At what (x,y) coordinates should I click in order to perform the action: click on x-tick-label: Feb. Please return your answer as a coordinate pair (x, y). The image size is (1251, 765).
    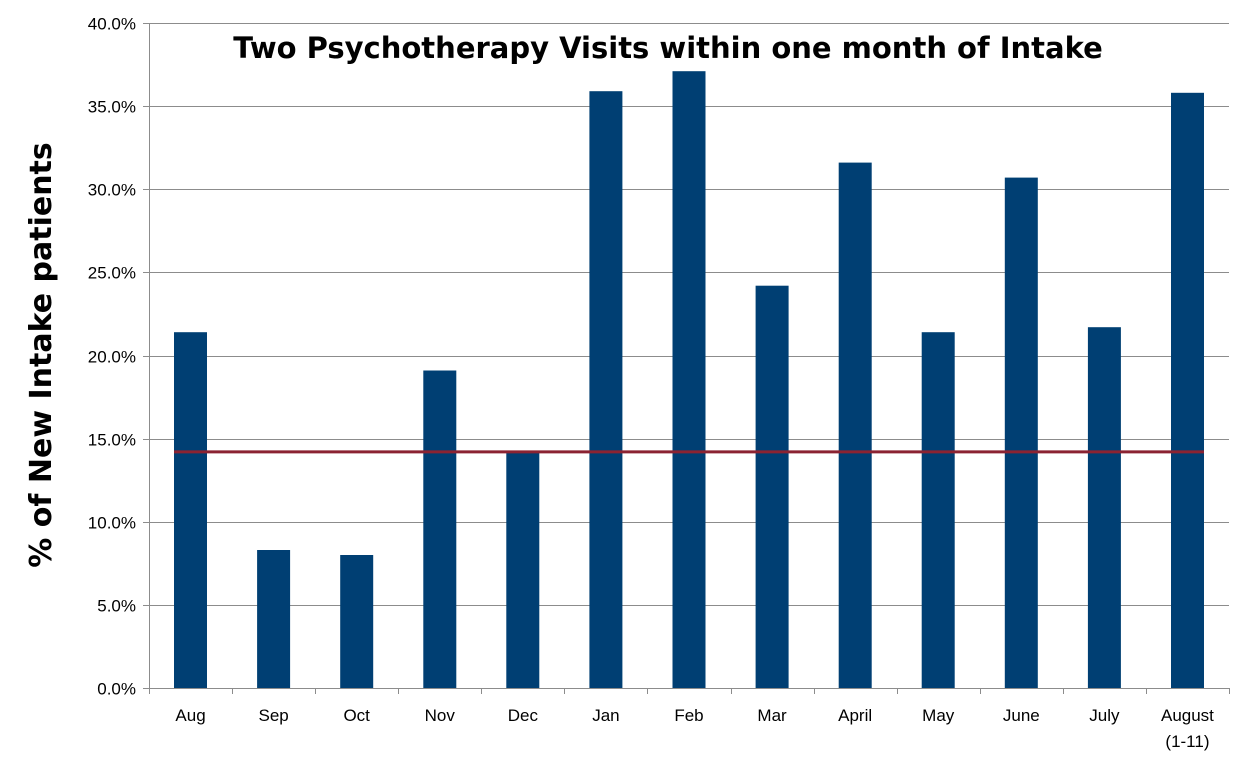
    Looking at the image, I should click on (688, 715).